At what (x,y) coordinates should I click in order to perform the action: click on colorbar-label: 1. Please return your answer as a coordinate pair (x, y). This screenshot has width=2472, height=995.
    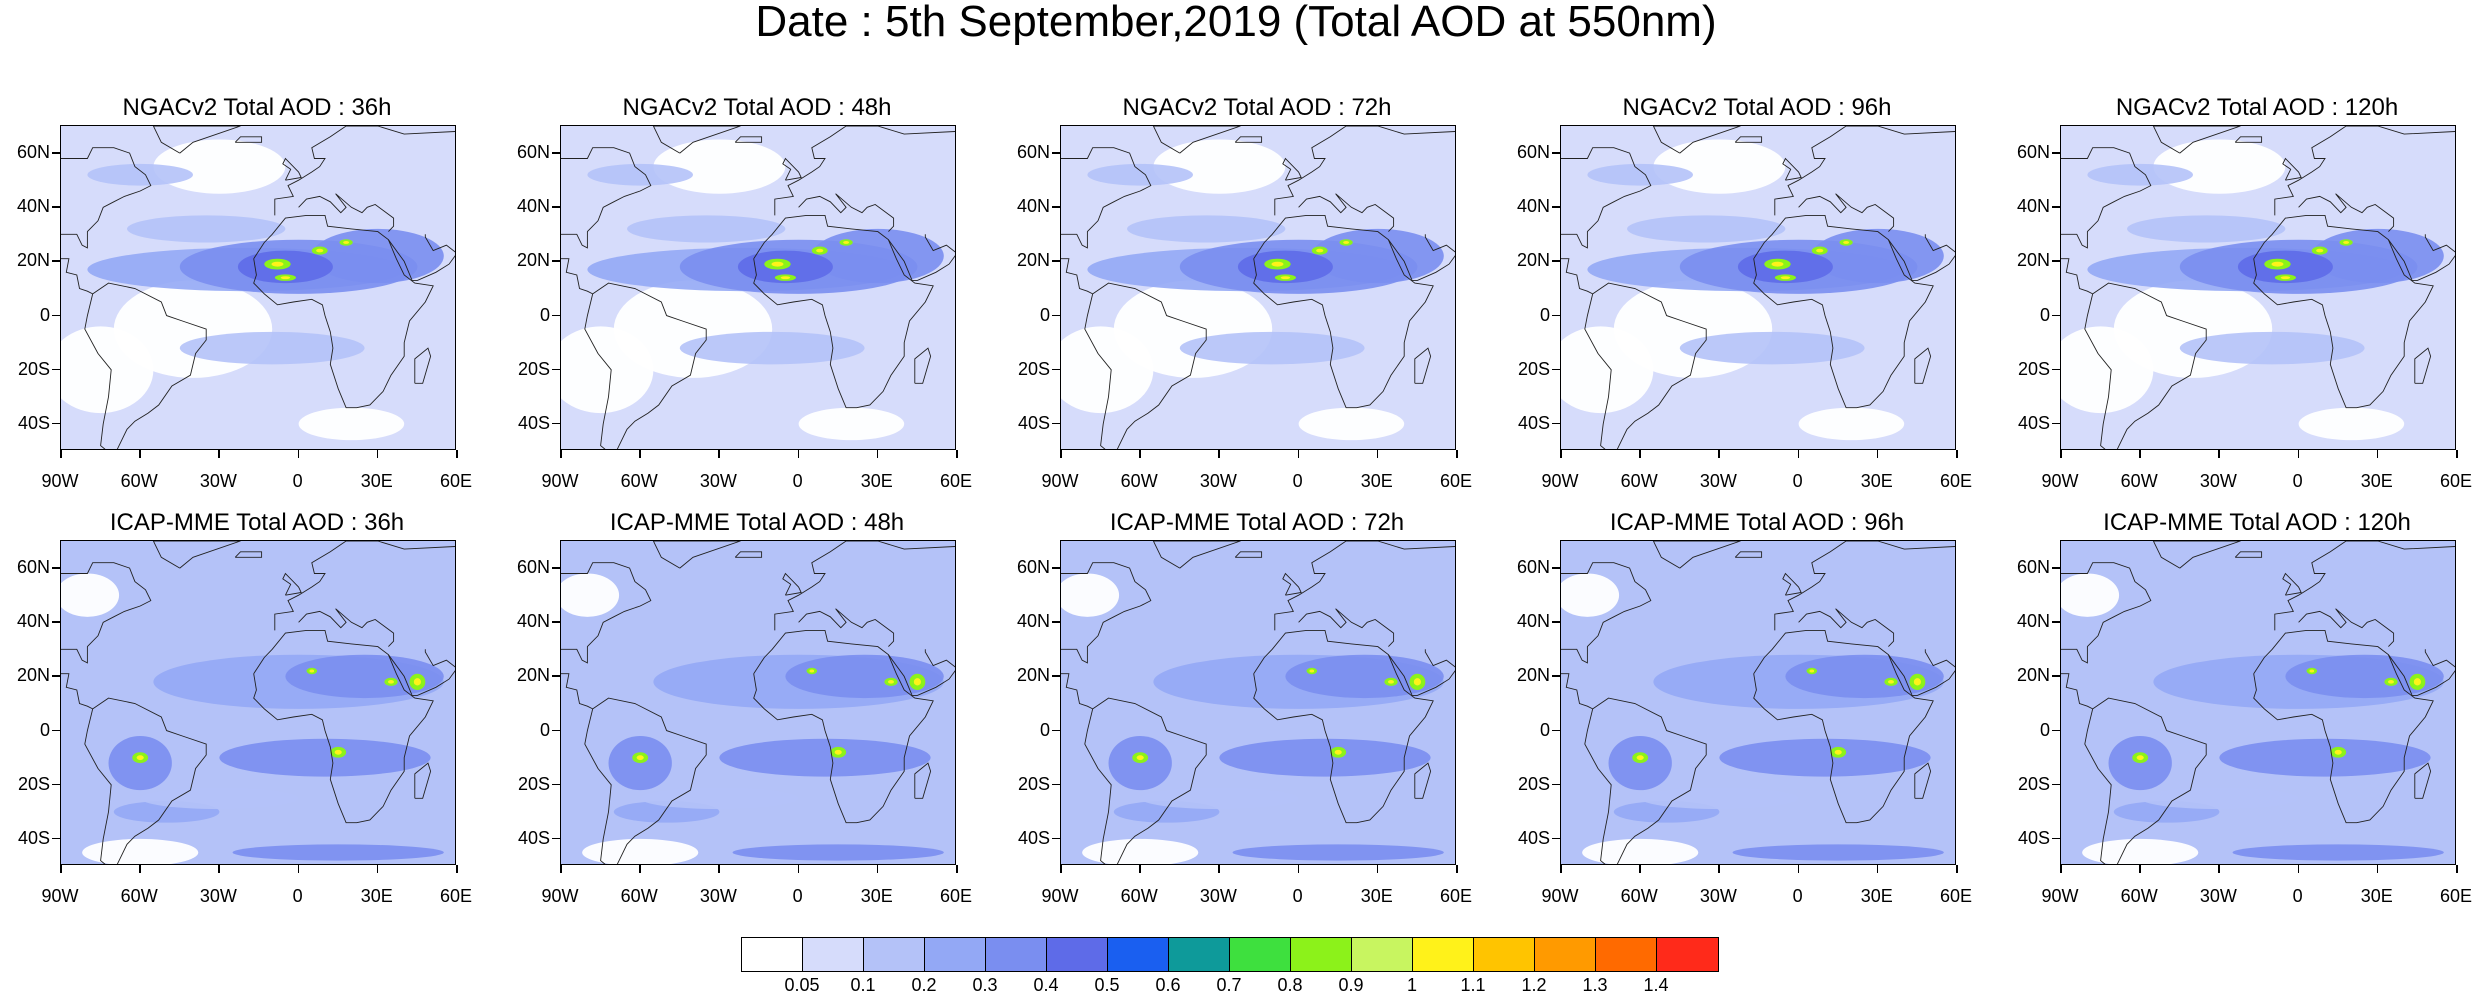
    Looking at the image, I should click on (1411, 985).